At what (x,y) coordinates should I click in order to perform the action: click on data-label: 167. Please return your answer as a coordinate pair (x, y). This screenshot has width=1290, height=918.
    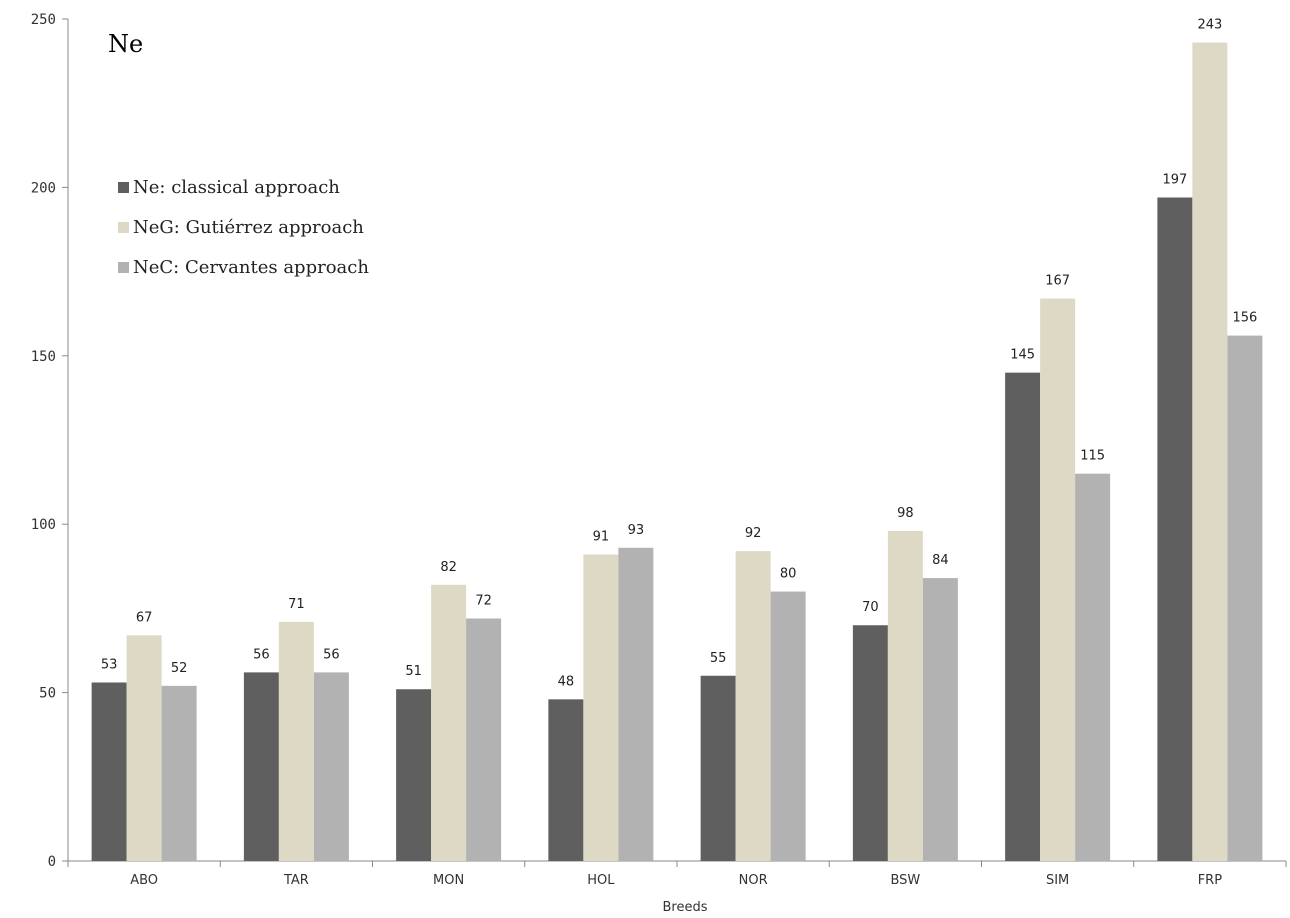
    Looking at the image, I should click on (1057, 281).